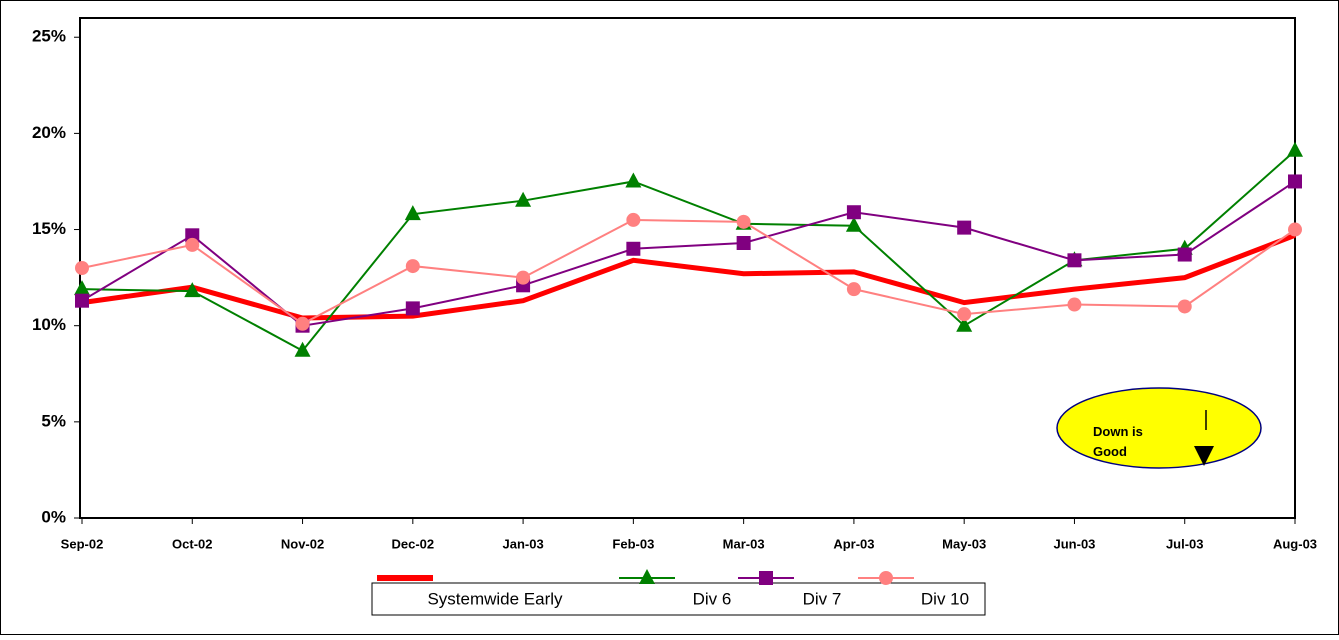 This screenshot has width=1339, height=640. Describe the element at coordinates (633, 543) in the screenshot. I see `x-tick-label: Feb-03` at that location.